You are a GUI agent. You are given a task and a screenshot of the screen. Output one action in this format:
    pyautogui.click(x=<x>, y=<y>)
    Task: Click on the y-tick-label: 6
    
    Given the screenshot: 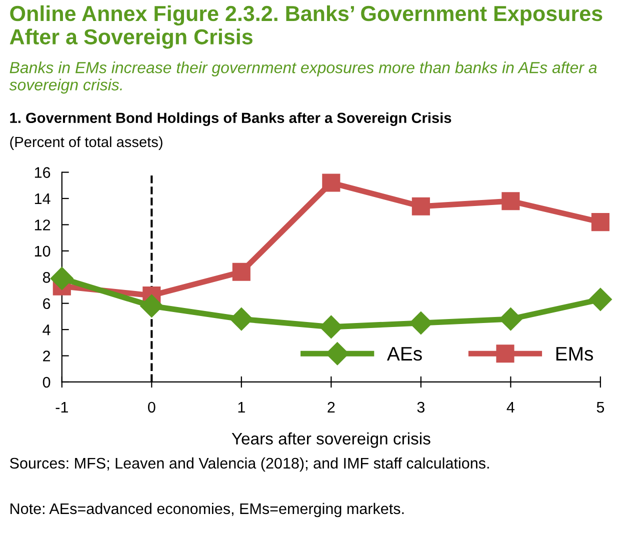 What is the action you would take?
    pyautogui.click(x=46, y=304)
    